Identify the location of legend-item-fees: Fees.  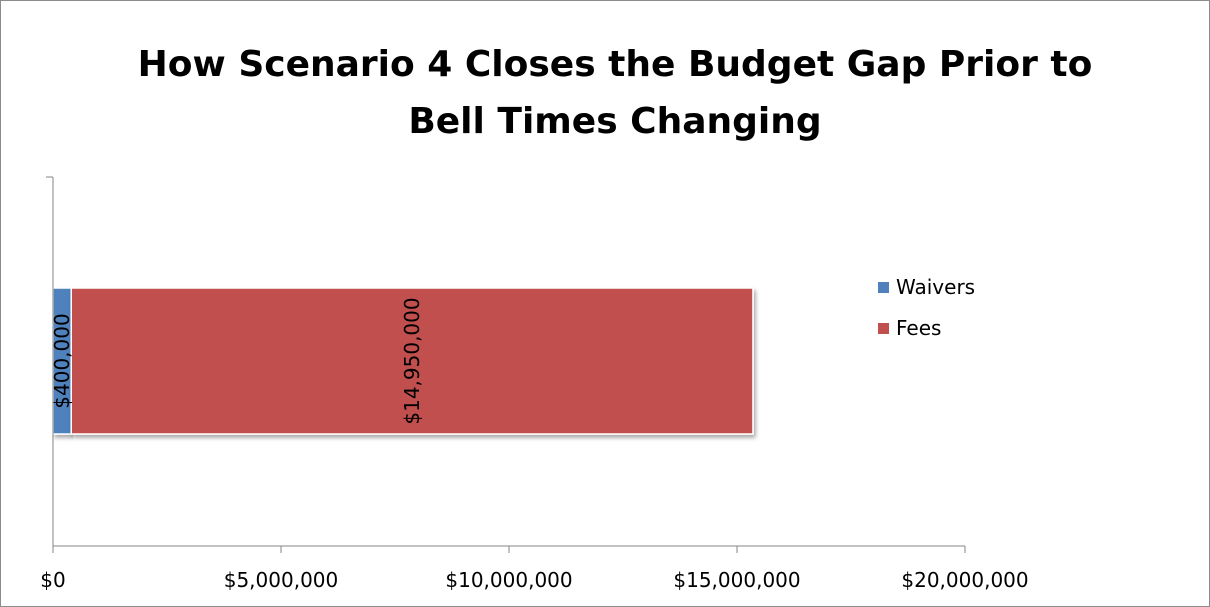
(926, 328).